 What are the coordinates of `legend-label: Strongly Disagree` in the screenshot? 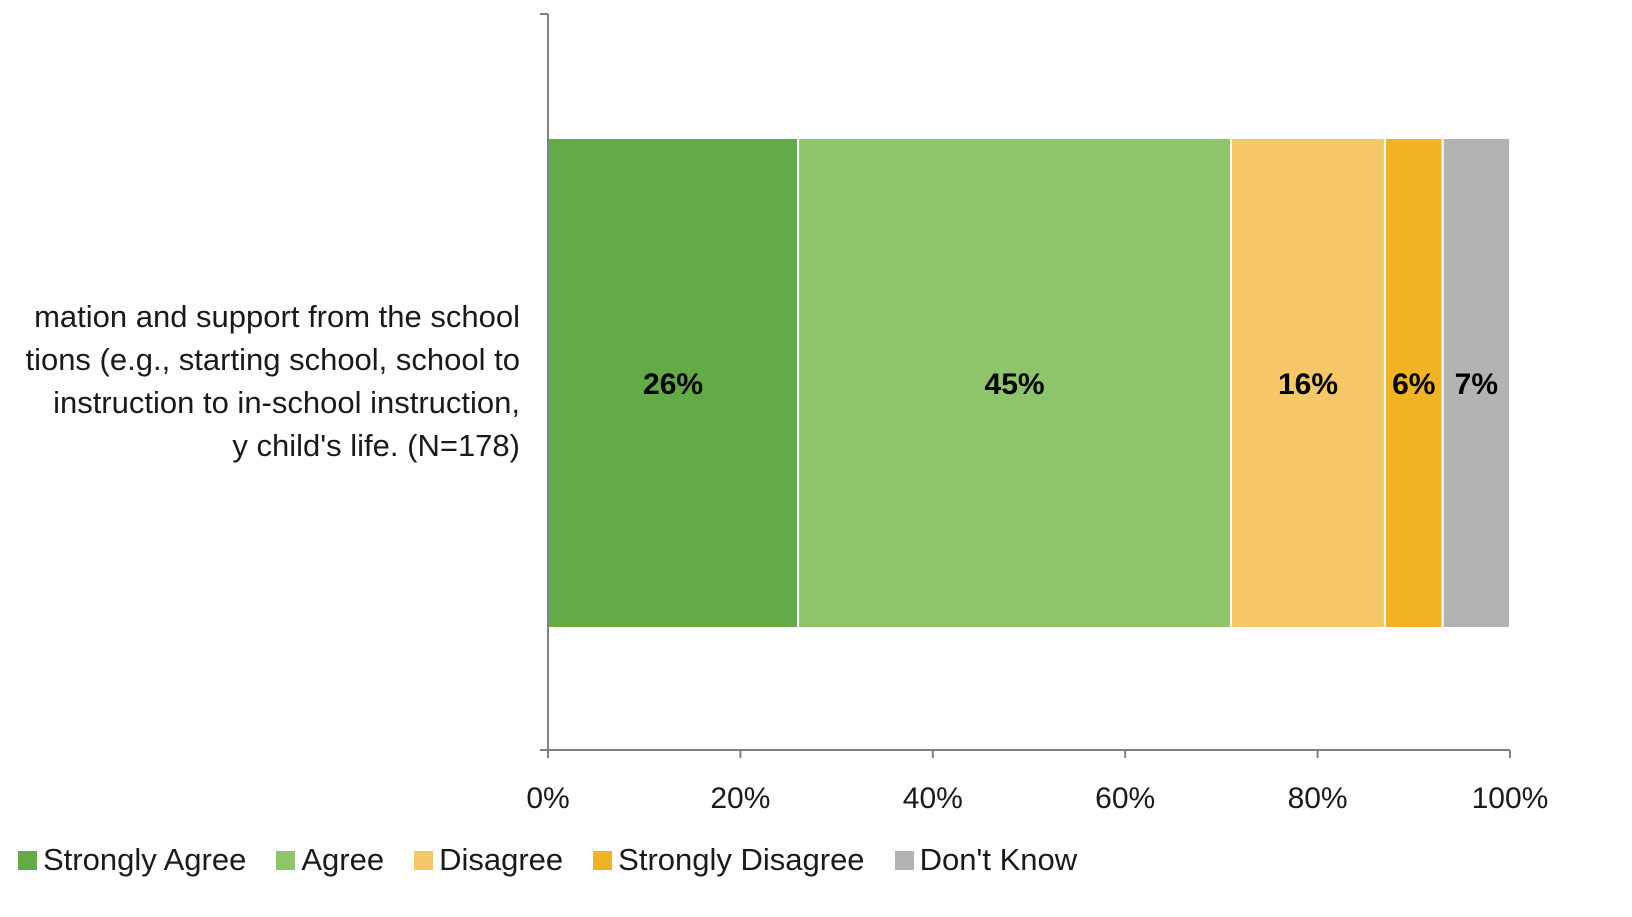 It's located at (741, 859).